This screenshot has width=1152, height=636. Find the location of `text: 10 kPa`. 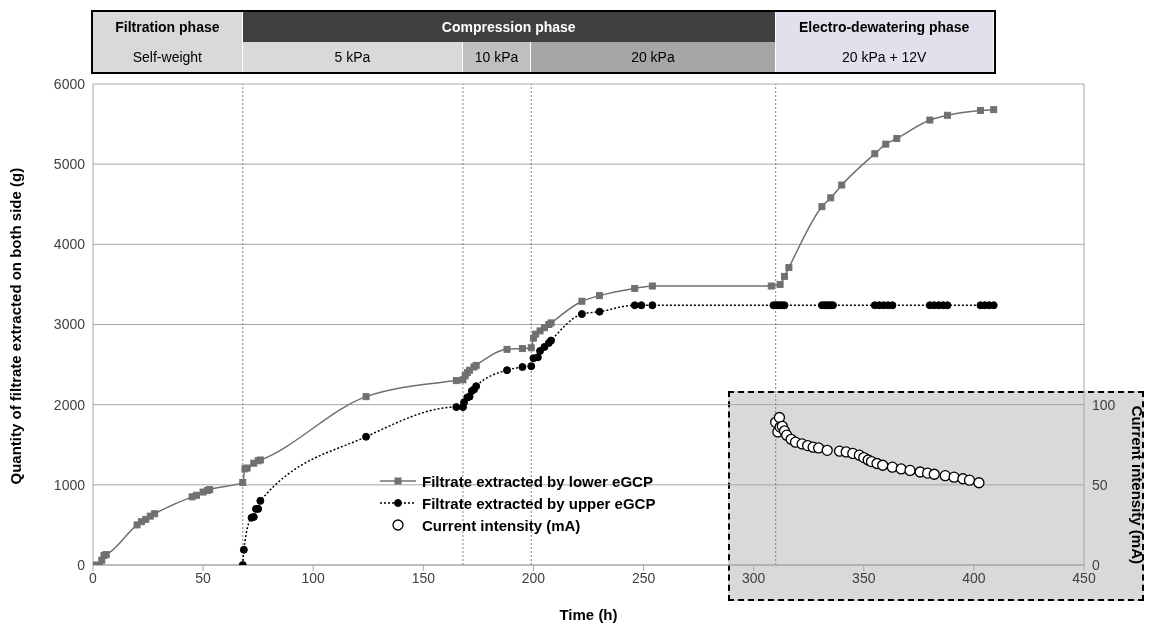

text: 10 kPa is located at coordinates (497, 57).